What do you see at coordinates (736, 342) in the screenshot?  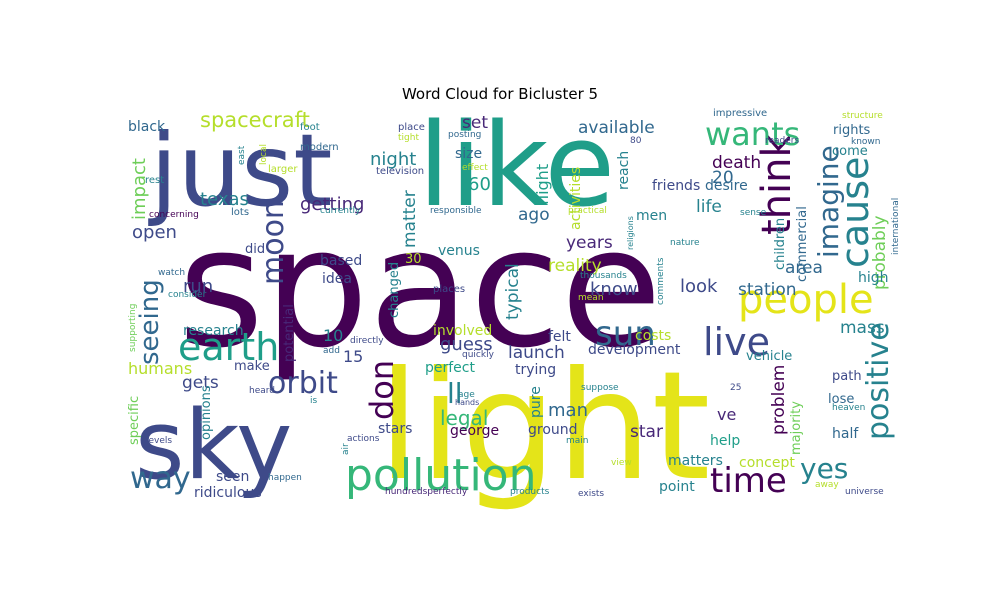 I see `word-live: live` at bounding box center [736, 342].